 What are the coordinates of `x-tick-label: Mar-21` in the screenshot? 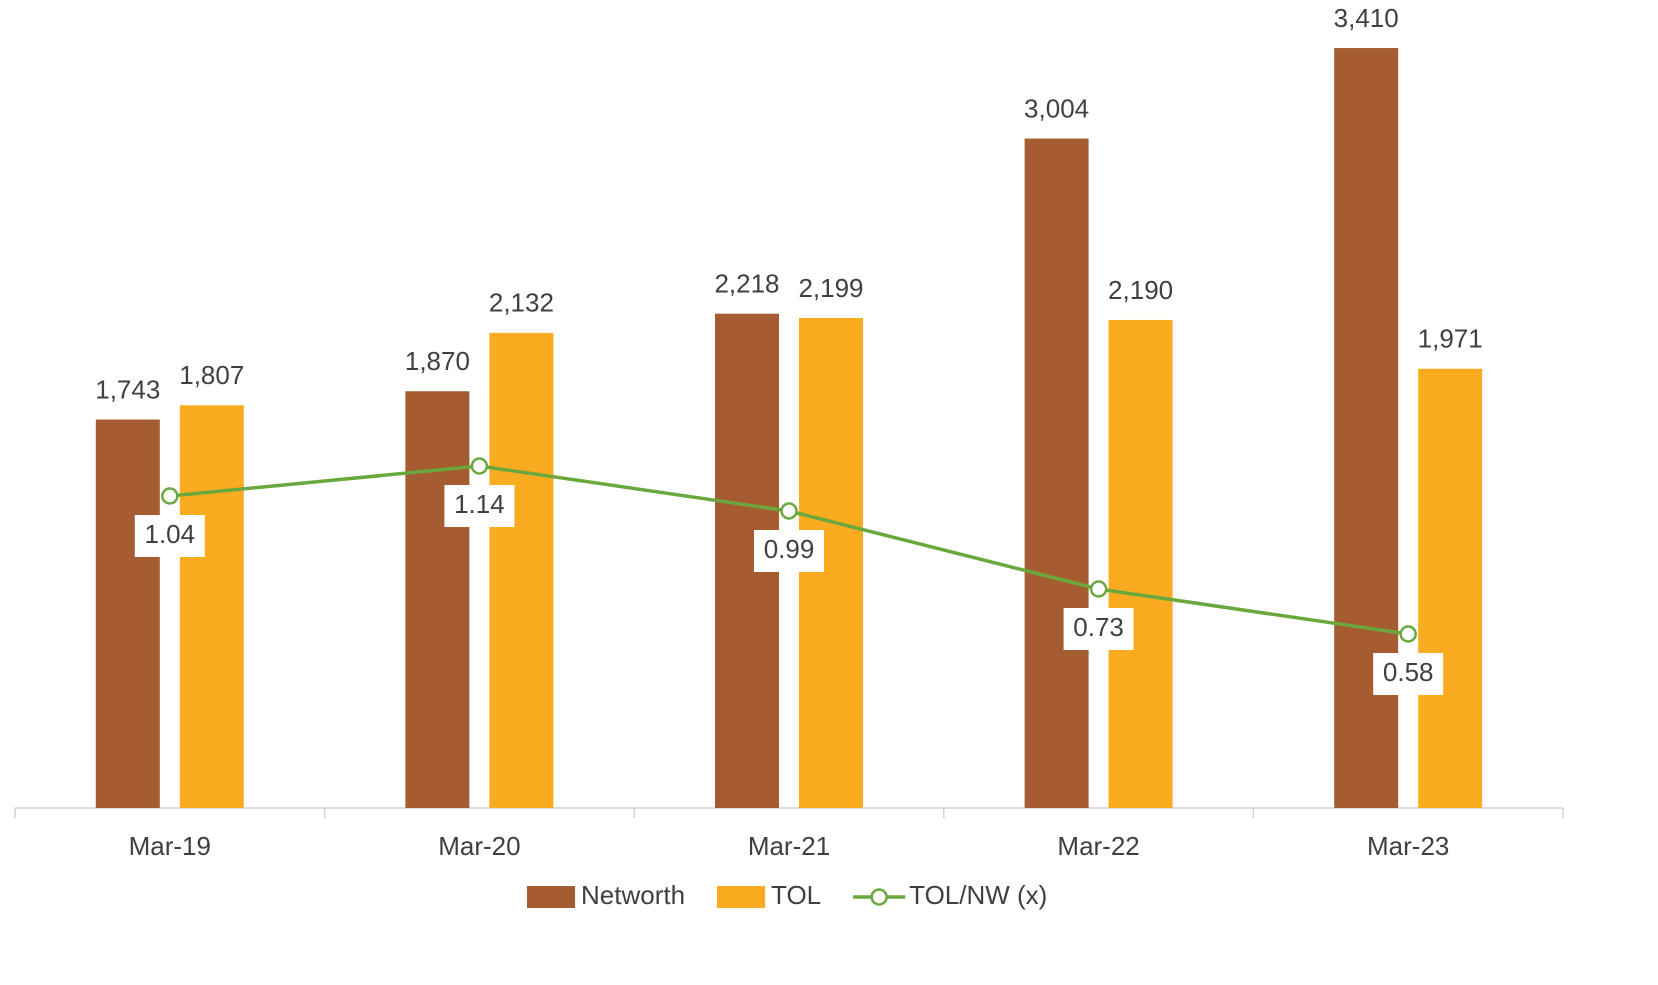 It's located at (789, 846).